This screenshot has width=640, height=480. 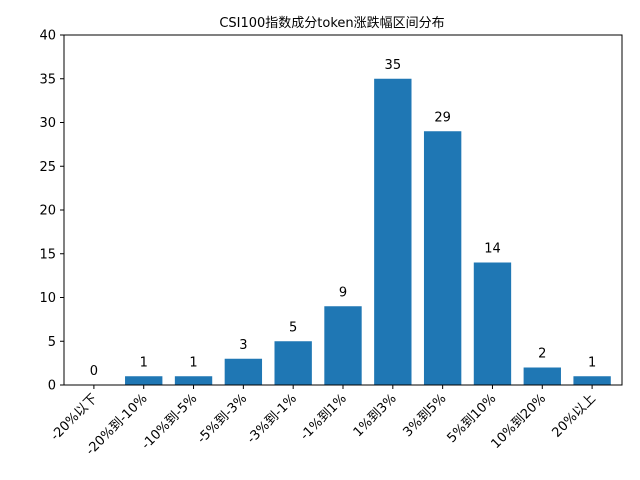 I want to click on x-tick-label: -1%到1%, so click(x=324, y=417).